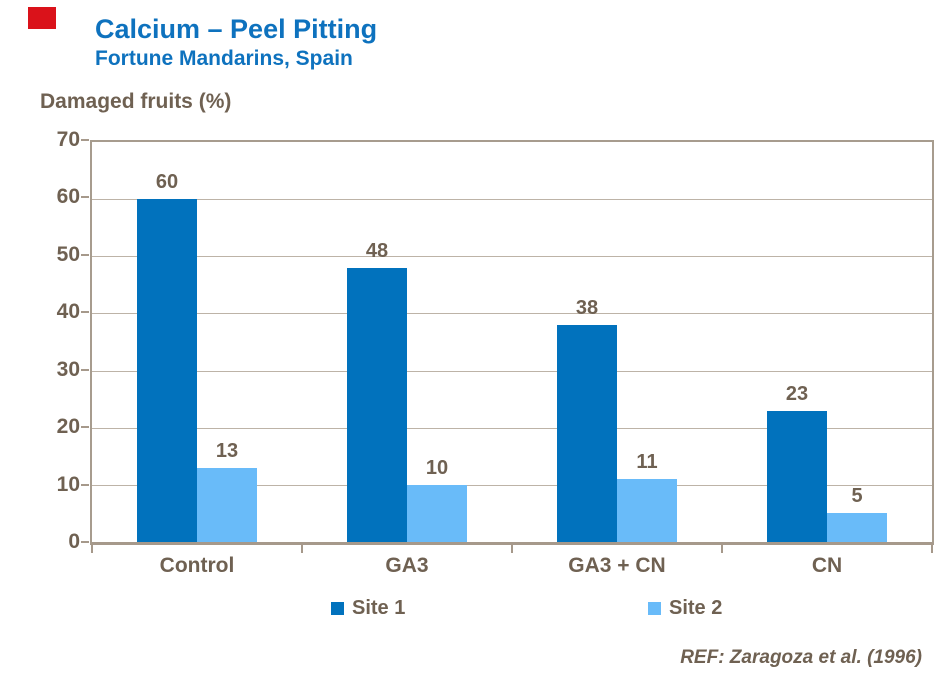  What do you see at coordinates (167, 182) in the screenshot?
I see `bar-value-label: 60` at bounding box center [167, 182].